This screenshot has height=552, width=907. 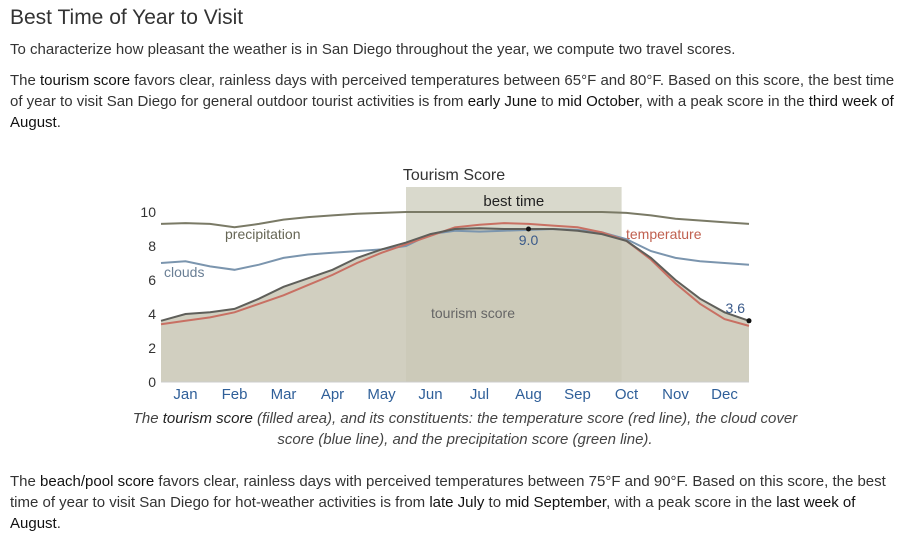 I want to click on y-tick-label: 8, so click(x=152, y=246).